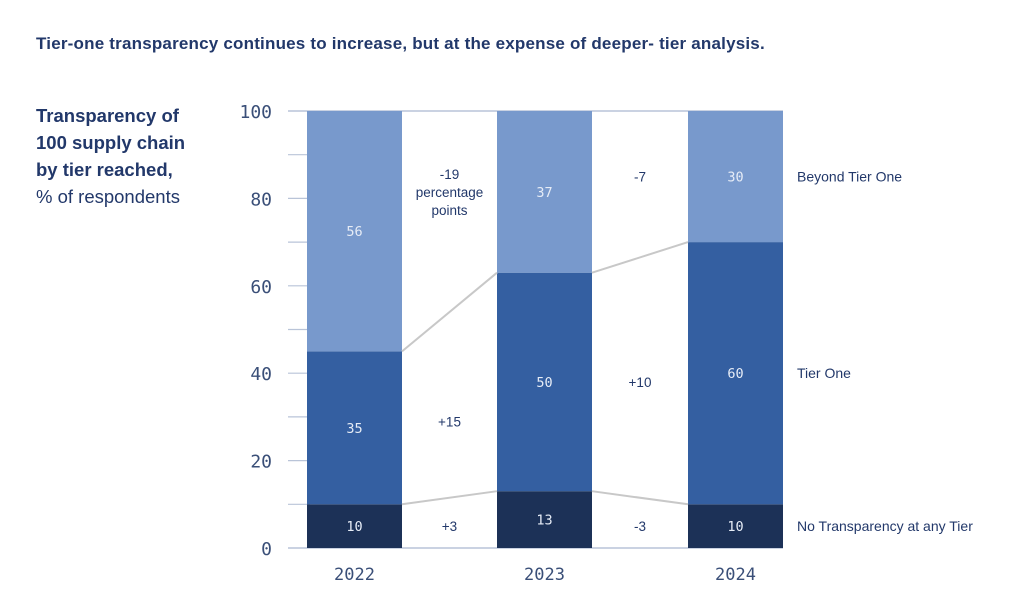 Image resolution: width=1024 pixels, height=607 pixels. Describe the element at coordinates (735, 575) in the screenshot. I see `x-tick-label: 2024` at that location.